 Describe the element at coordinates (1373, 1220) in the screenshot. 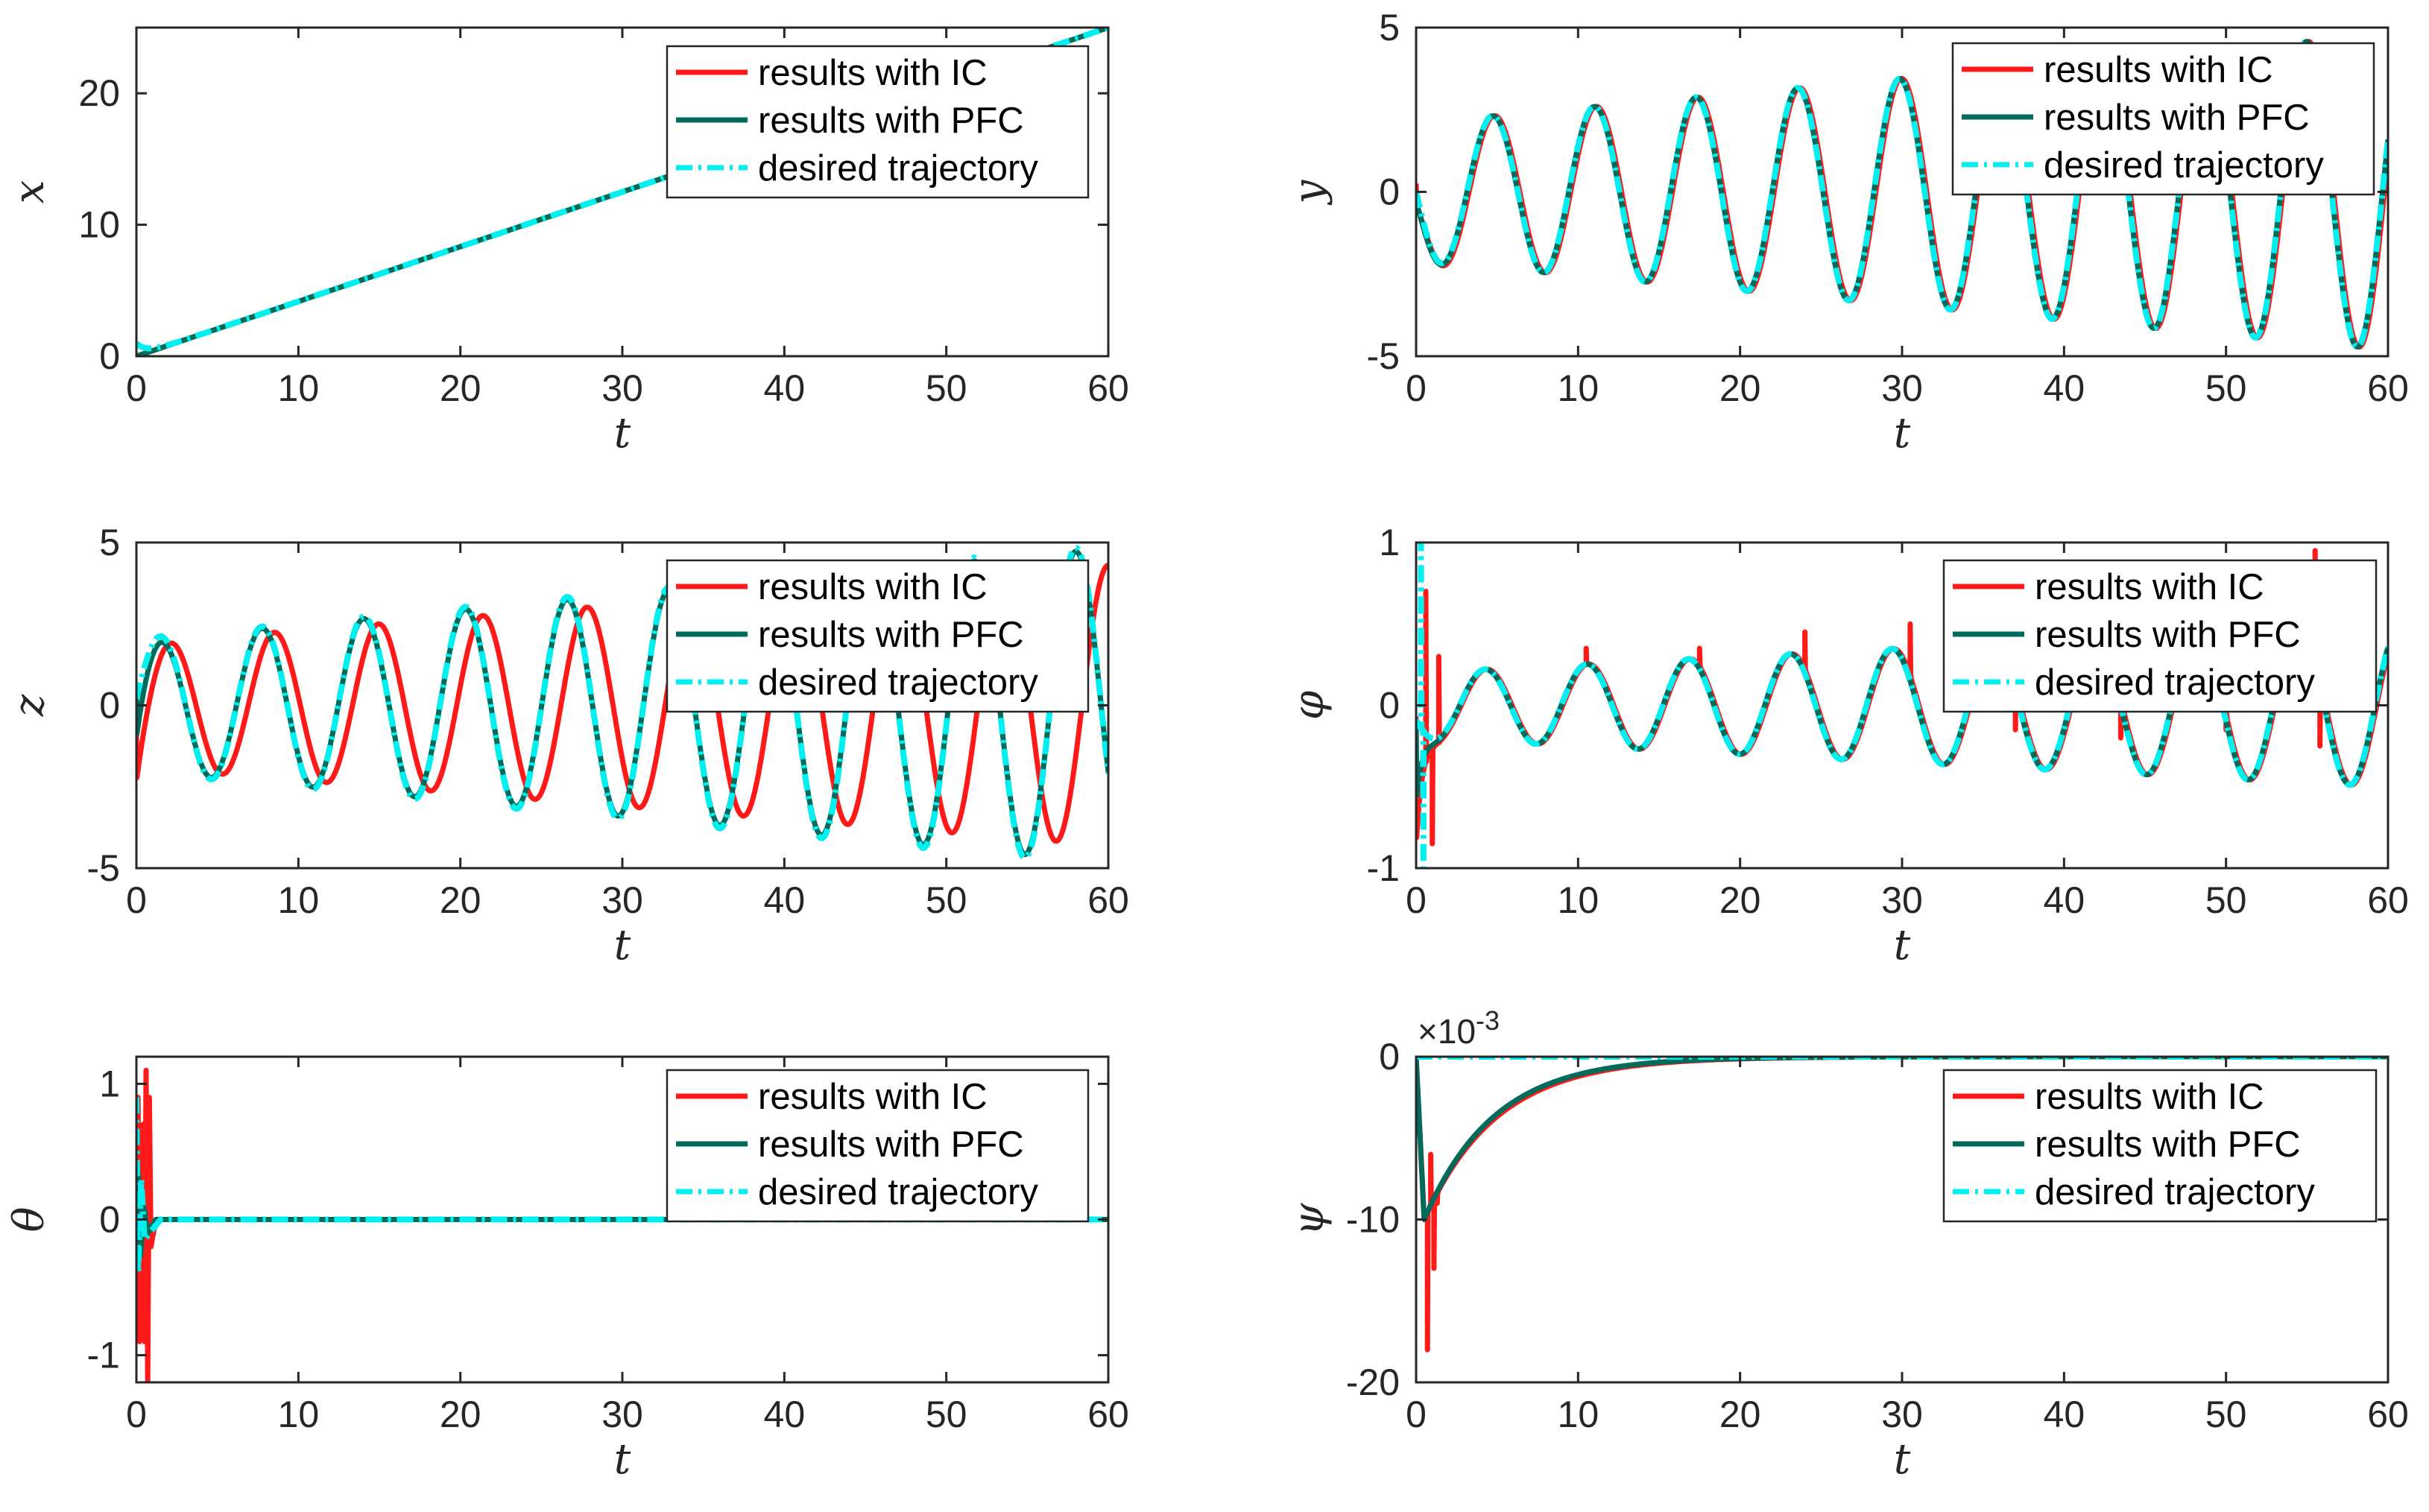

I see `y-tick-label: -10` at that location.